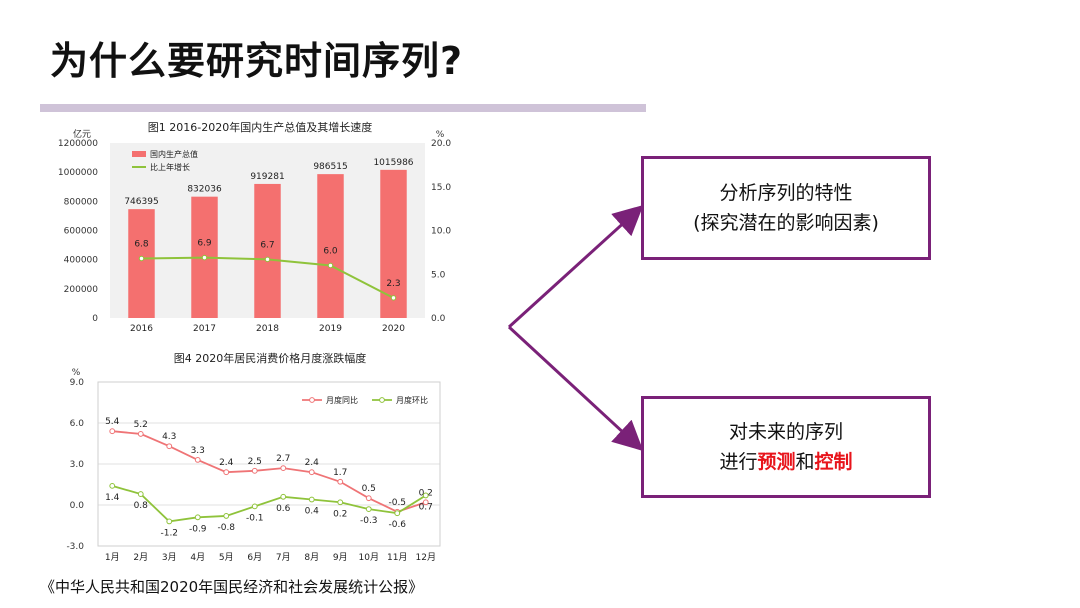 The width and height of the screenshot is (1080, 608). Describe the element at coordinates (141, 425) in the screenshot. I see `cpi-yoy-label: 5.2` at that location.